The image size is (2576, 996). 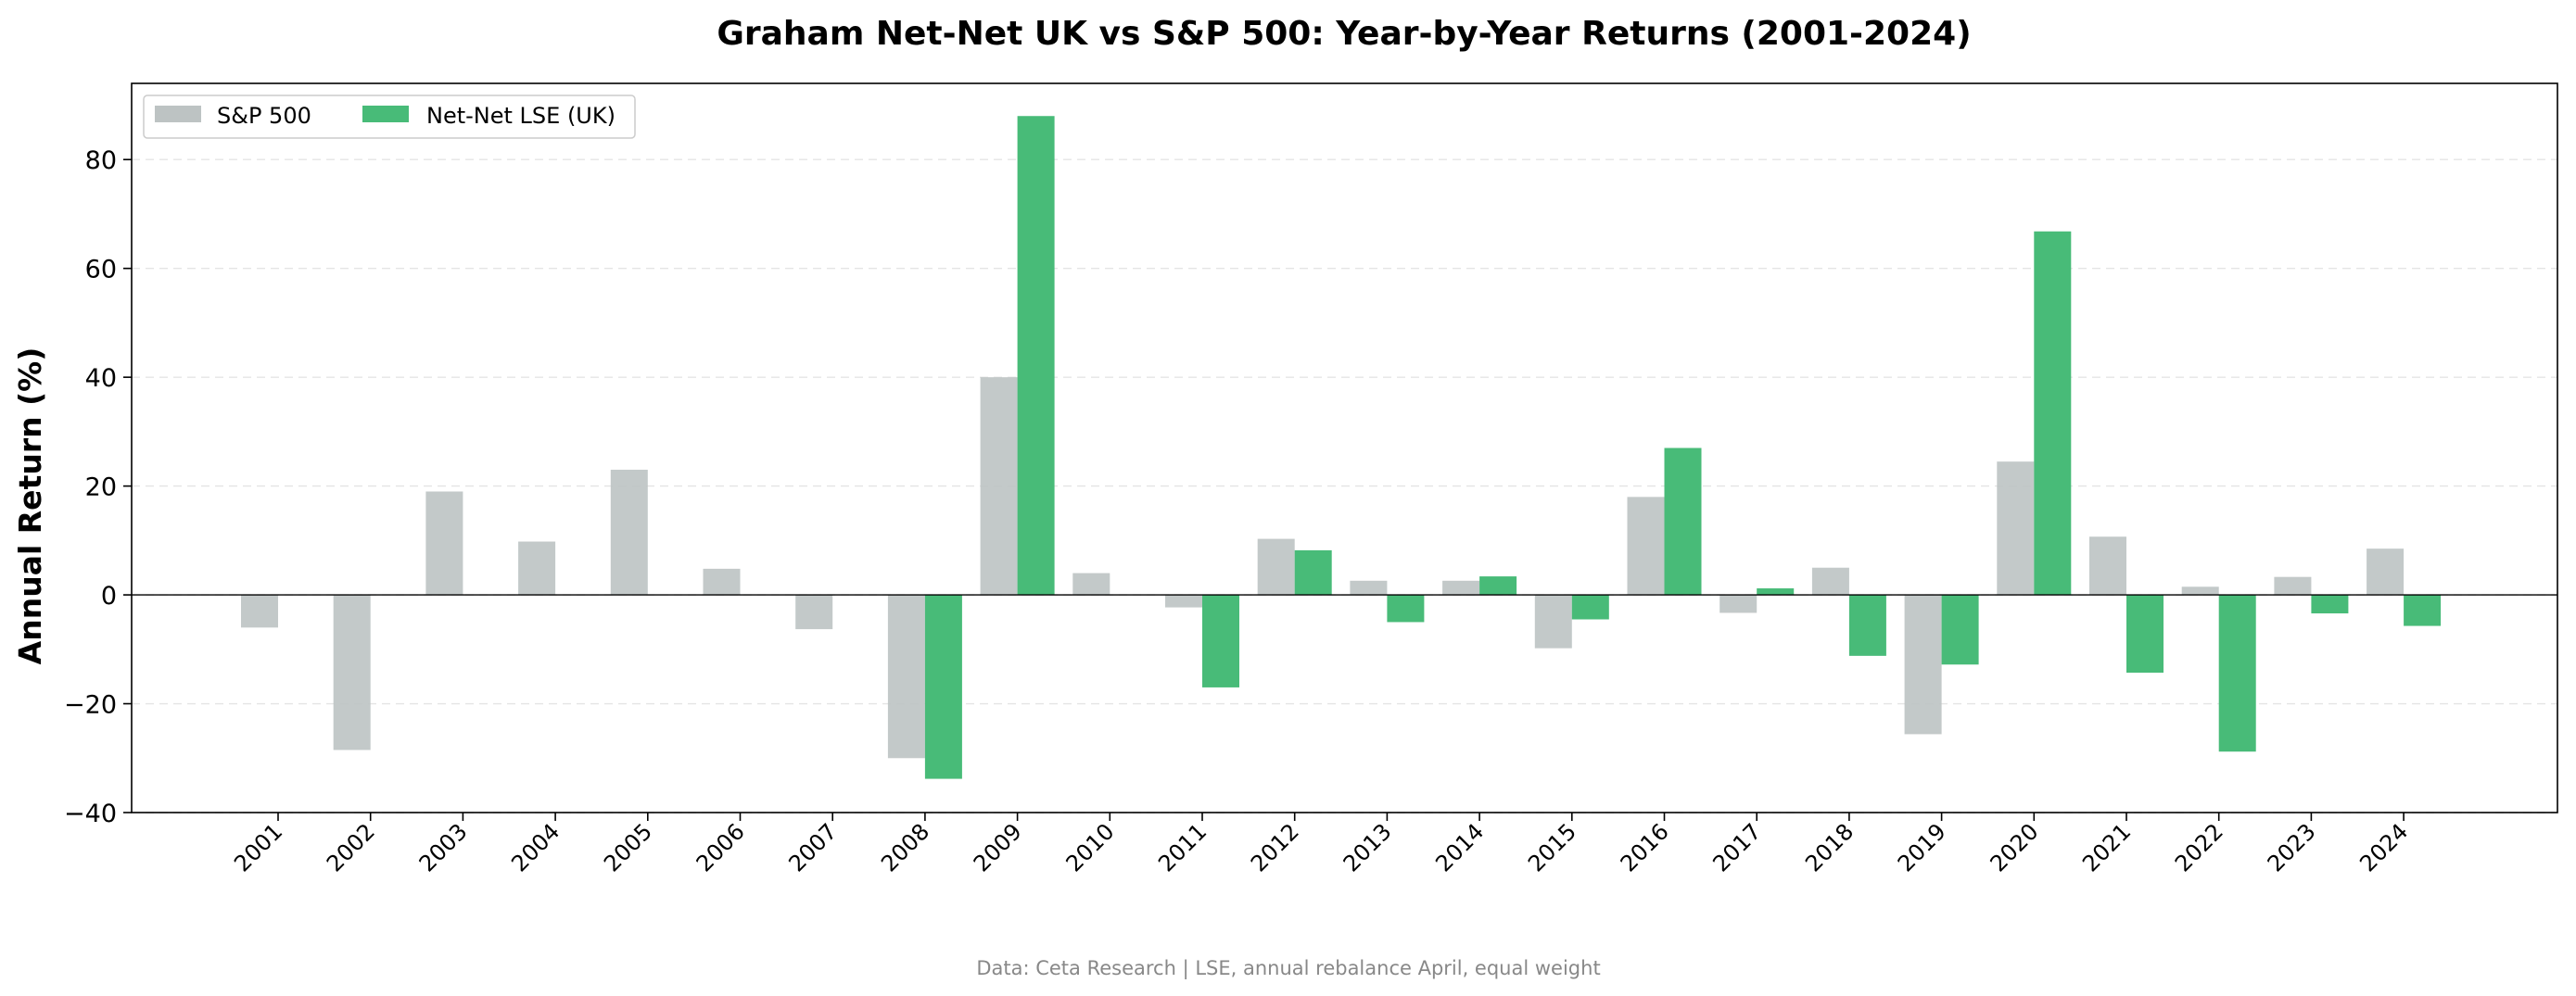 What do you see at coordinates (1867, 626) in the screenshot?
I see `bar-netnet-2018` at bounding box center [1867, 626].